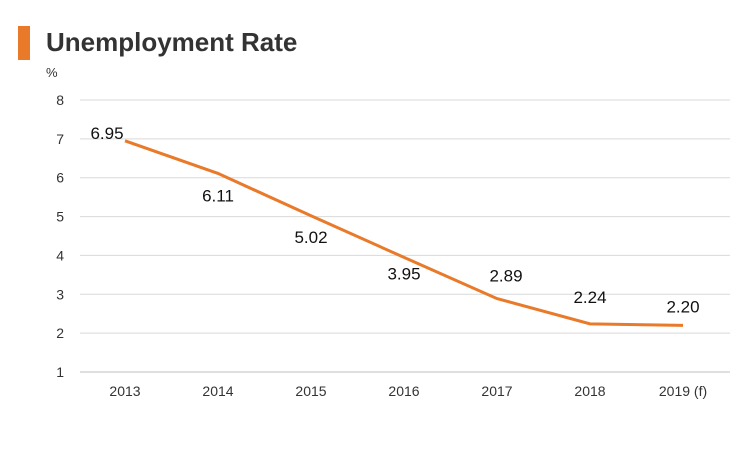 The height and width of the screenshot is (450, 750). Describe the element at coordinates (403, 273) in the screenshot. I see `data-label: 3.95` at that location.